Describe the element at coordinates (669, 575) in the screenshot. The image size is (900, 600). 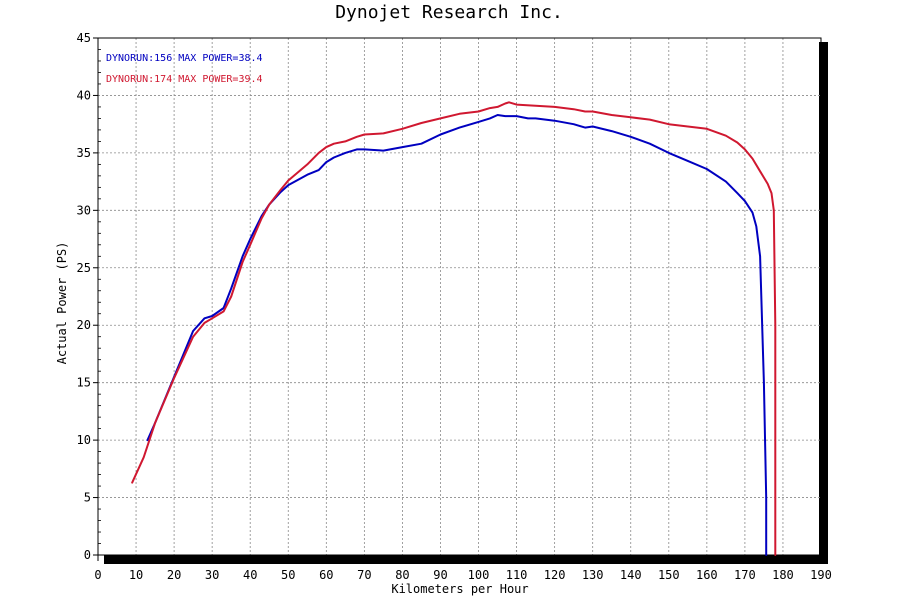
I see `x-tick-label: 150` at that location.